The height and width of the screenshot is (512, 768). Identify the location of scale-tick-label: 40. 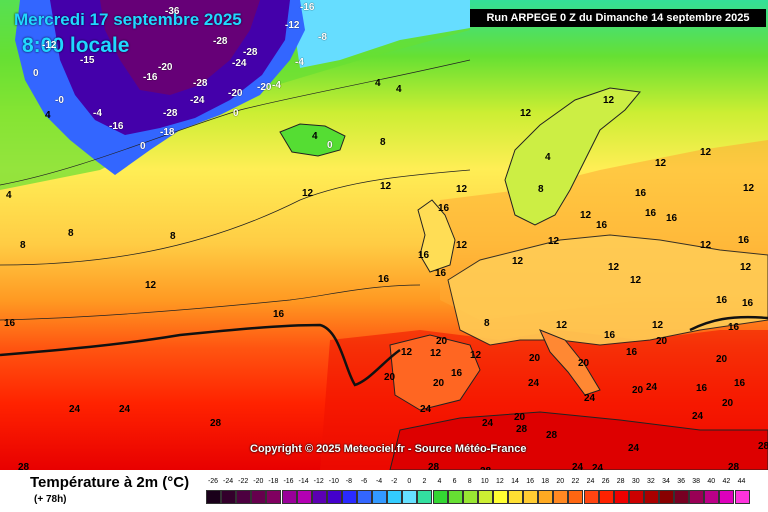
(711, 481).